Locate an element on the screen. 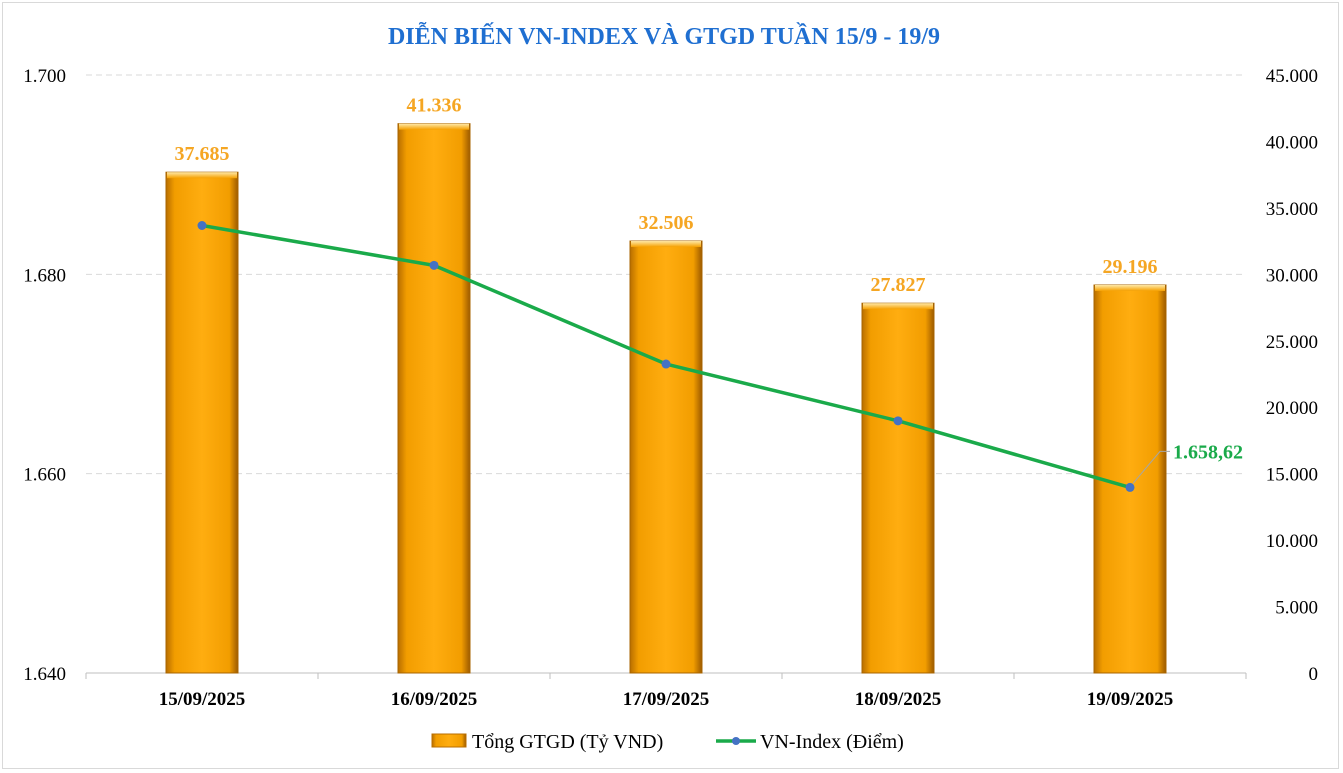  right-tick-label: 20.000 is located at coordinates (1292, 408).